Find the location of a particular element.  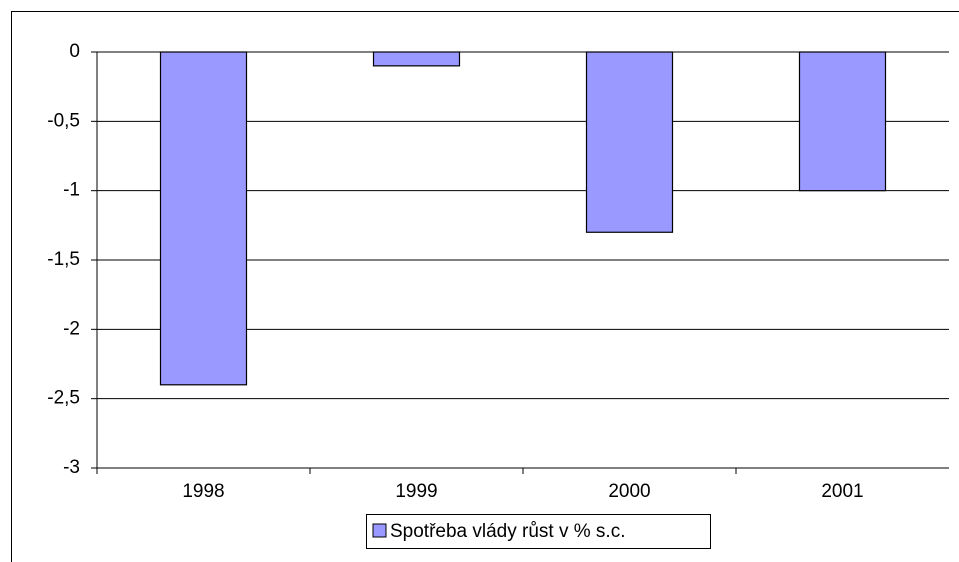

x-tick-label: 1998 is located at coordinates (203, 491).